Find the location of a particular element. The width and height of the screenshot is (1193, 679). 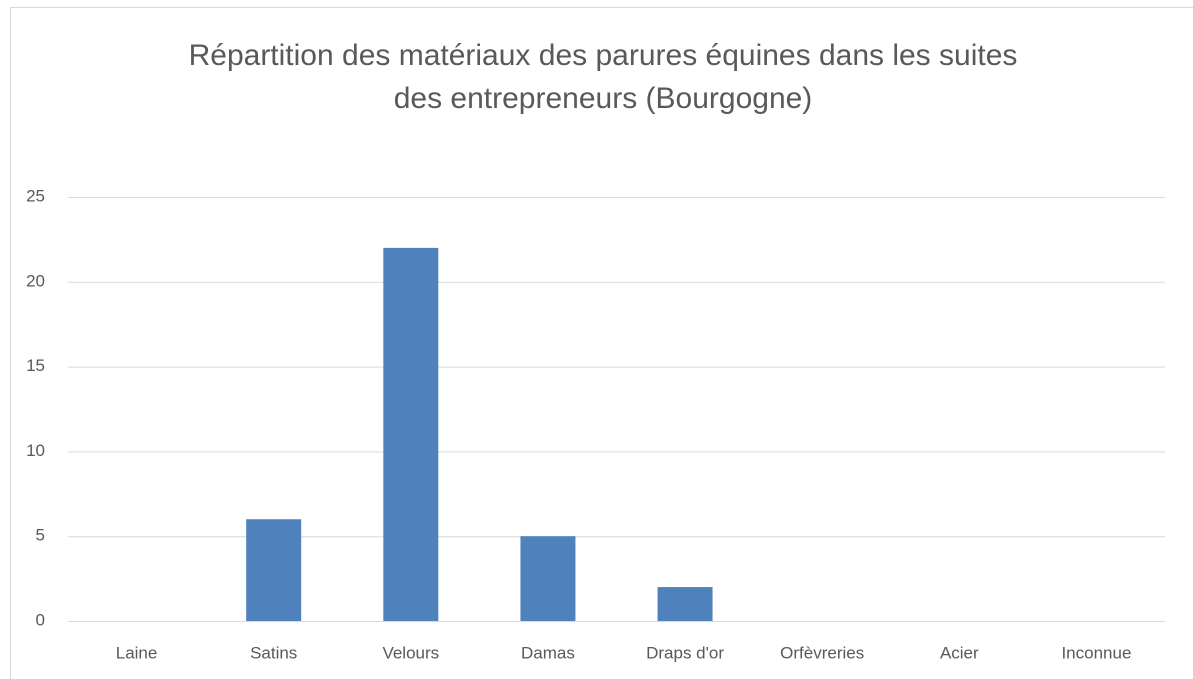

y-tick-label: 25 is located at coordinates (35, 195).